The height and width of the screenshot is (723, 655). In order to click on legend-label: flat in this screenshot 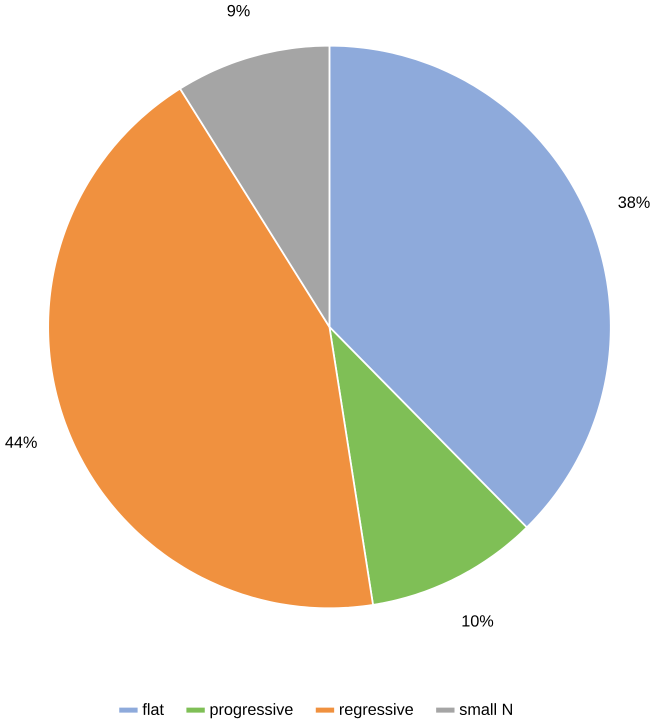, I will do `click(153, 709)`.